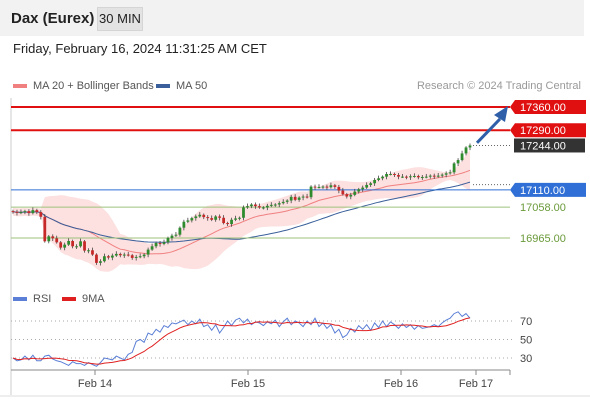 The width and height of the screenshot is (590, 400). Describe the element at coordinates (163, 86) in the screenshot. I see `ma50-swatch` at that location.